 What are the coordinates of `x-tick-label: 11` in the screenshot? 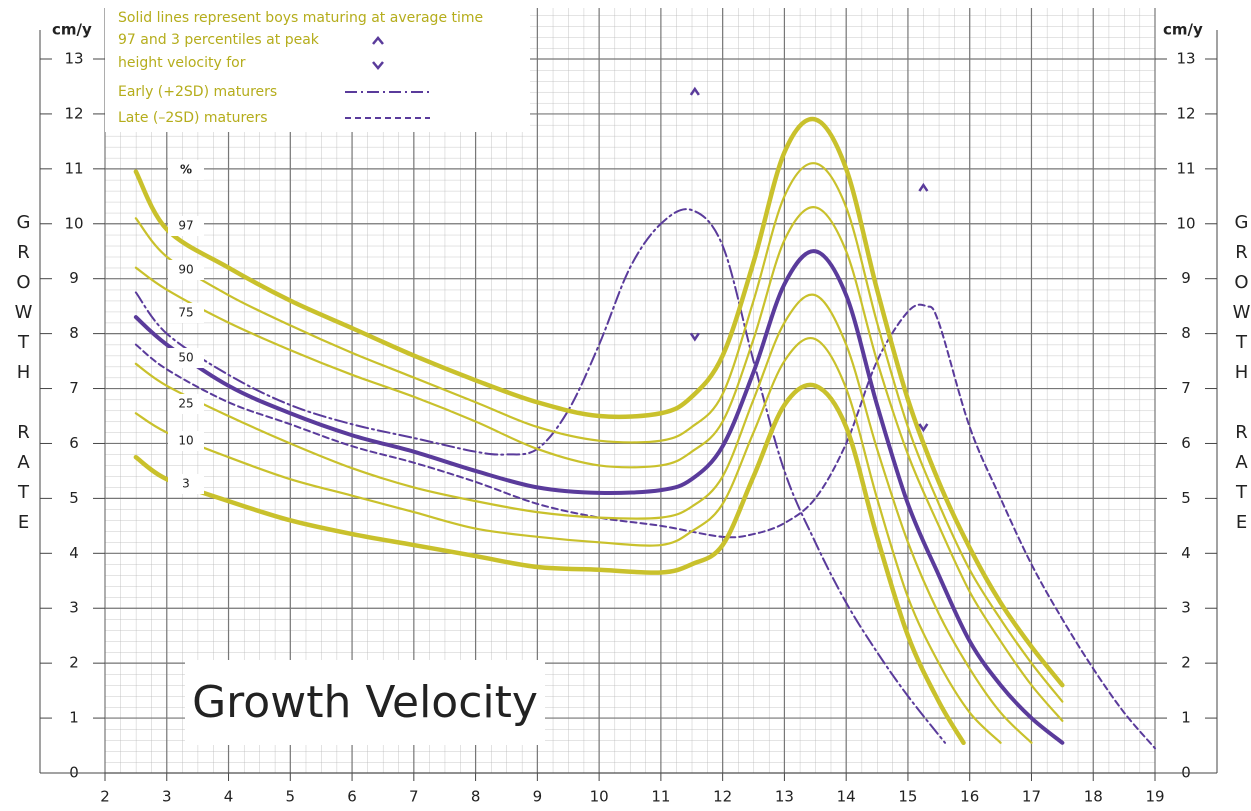 It's located at (660, 797).